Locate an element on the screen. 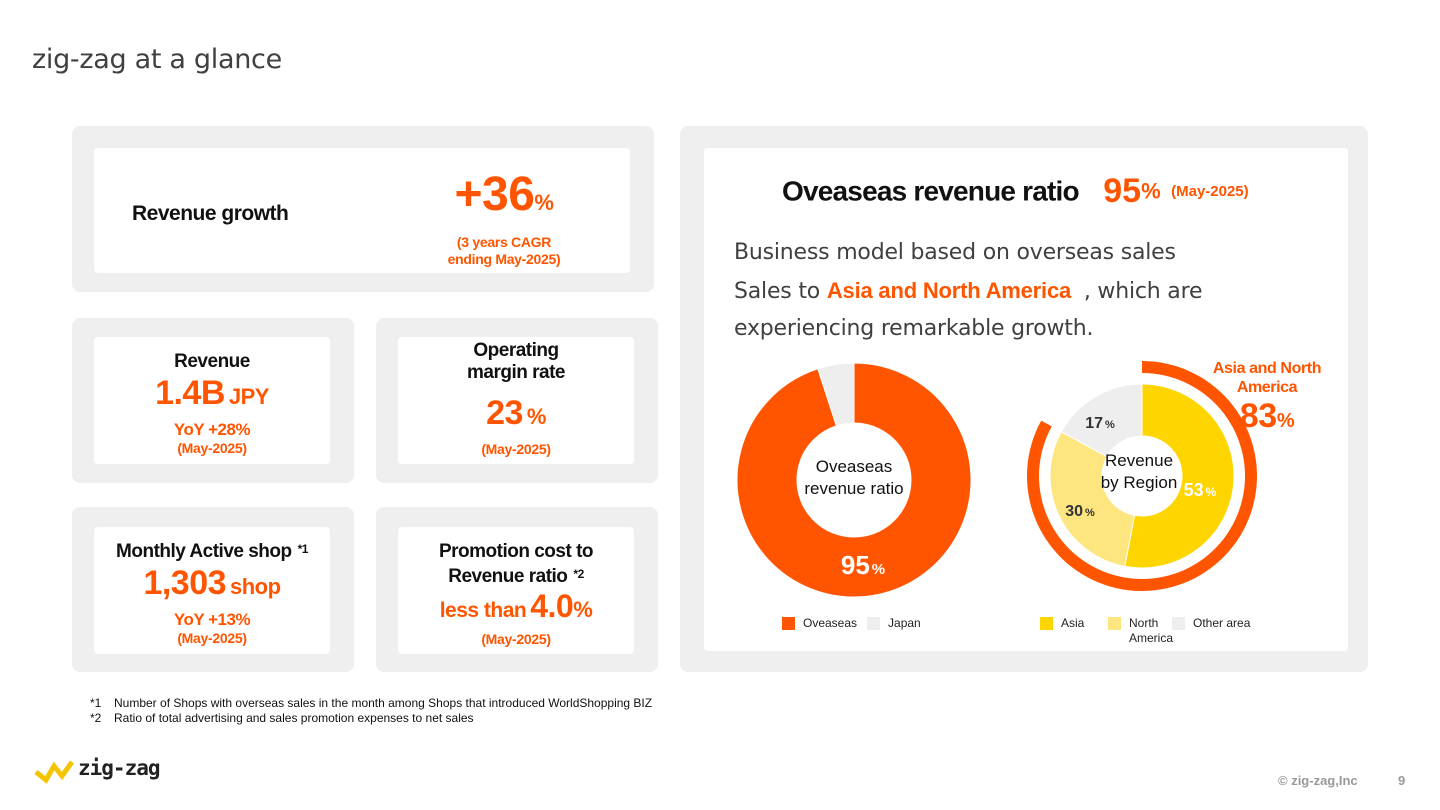 This screenshot has height=810, width=1440. zig-zag-logo-text: zig-zag is located at coordinates (119, 768).